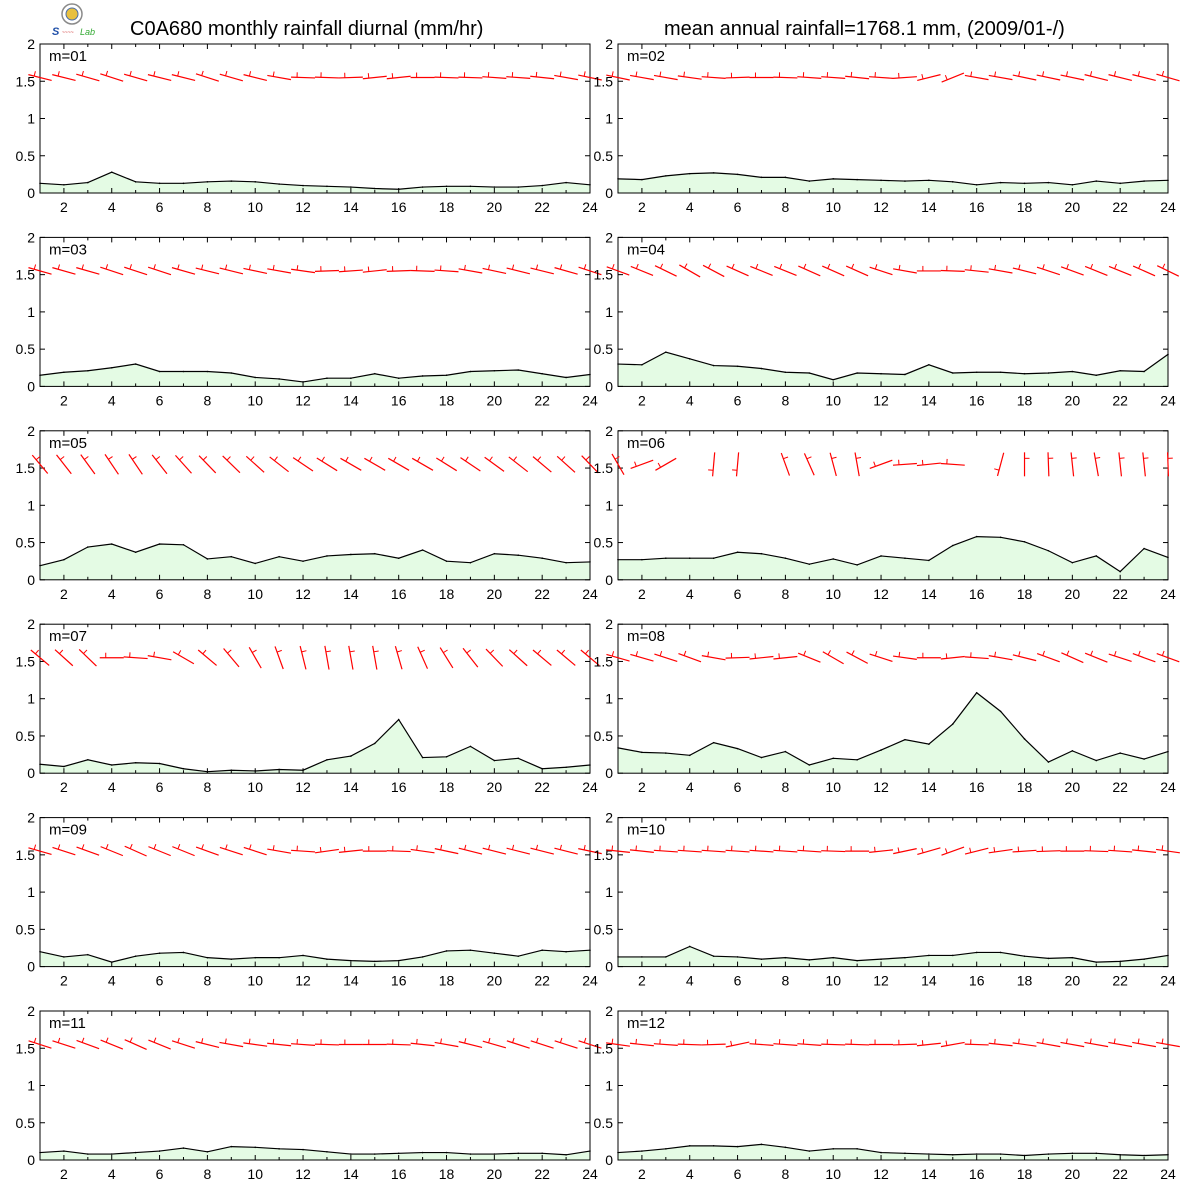  Describe the element at coordinates (609, 892) in the screenshot. I see `y-tick-label: 1` at that location.